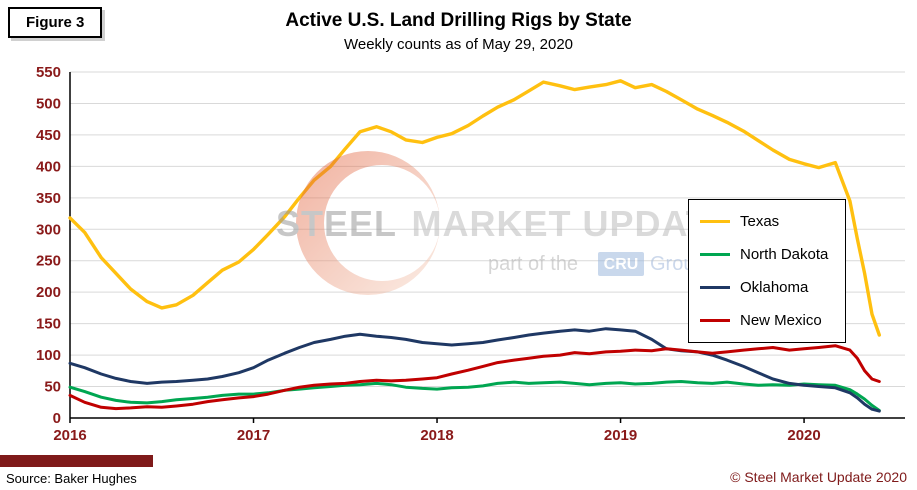 This screenshot has width=917, height=490. What do you see at coordinates (76, 461) in the screenshot?
I see `footer-brand-bar` at bounding box center [76, 461].